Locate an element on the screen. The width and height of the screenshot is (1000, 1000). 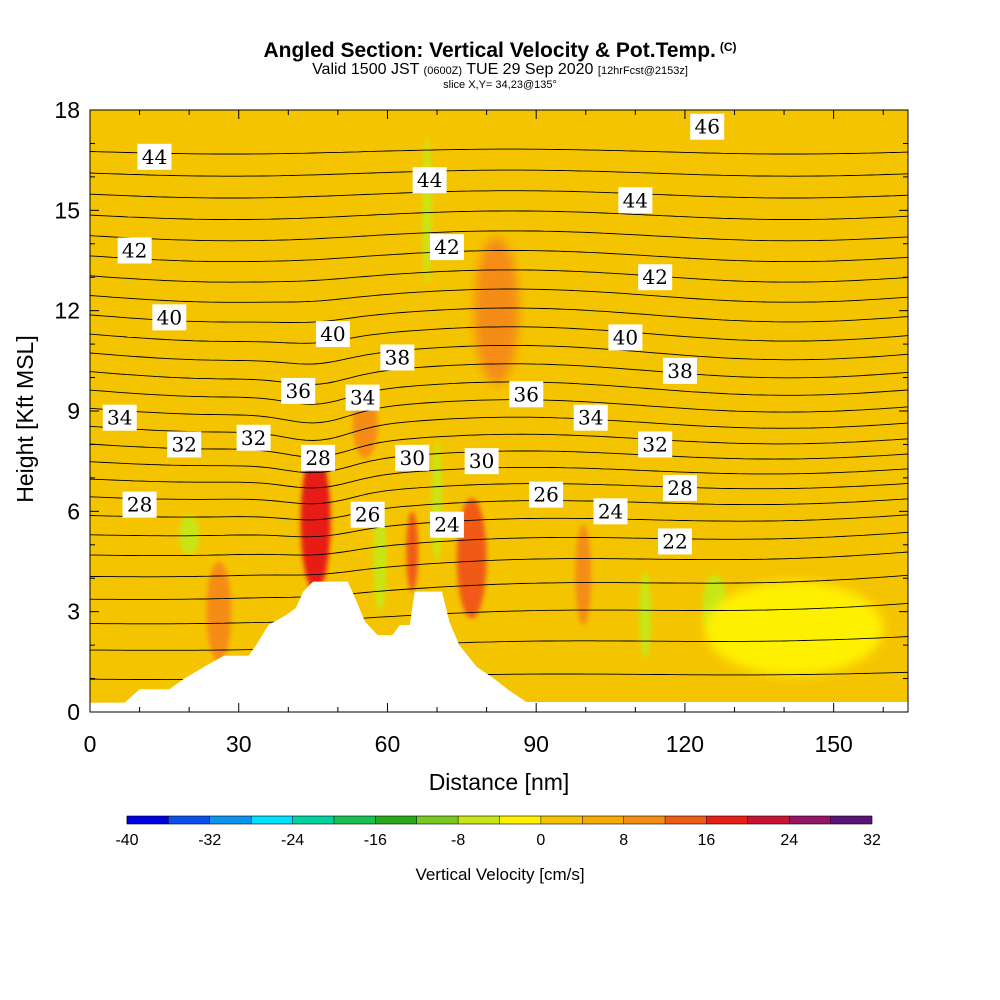
y-tick-label: 0 is located at coordinates (73, 712).